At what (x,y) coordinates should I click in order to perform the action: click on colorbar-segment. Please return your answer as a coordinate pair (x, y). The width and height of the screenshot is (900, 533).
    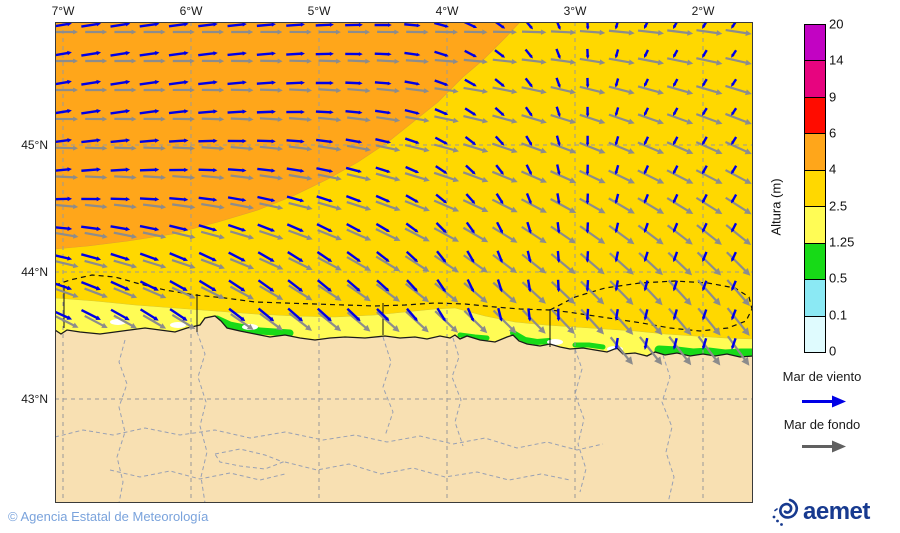
    Looking at the image, I should click on (815, 262).